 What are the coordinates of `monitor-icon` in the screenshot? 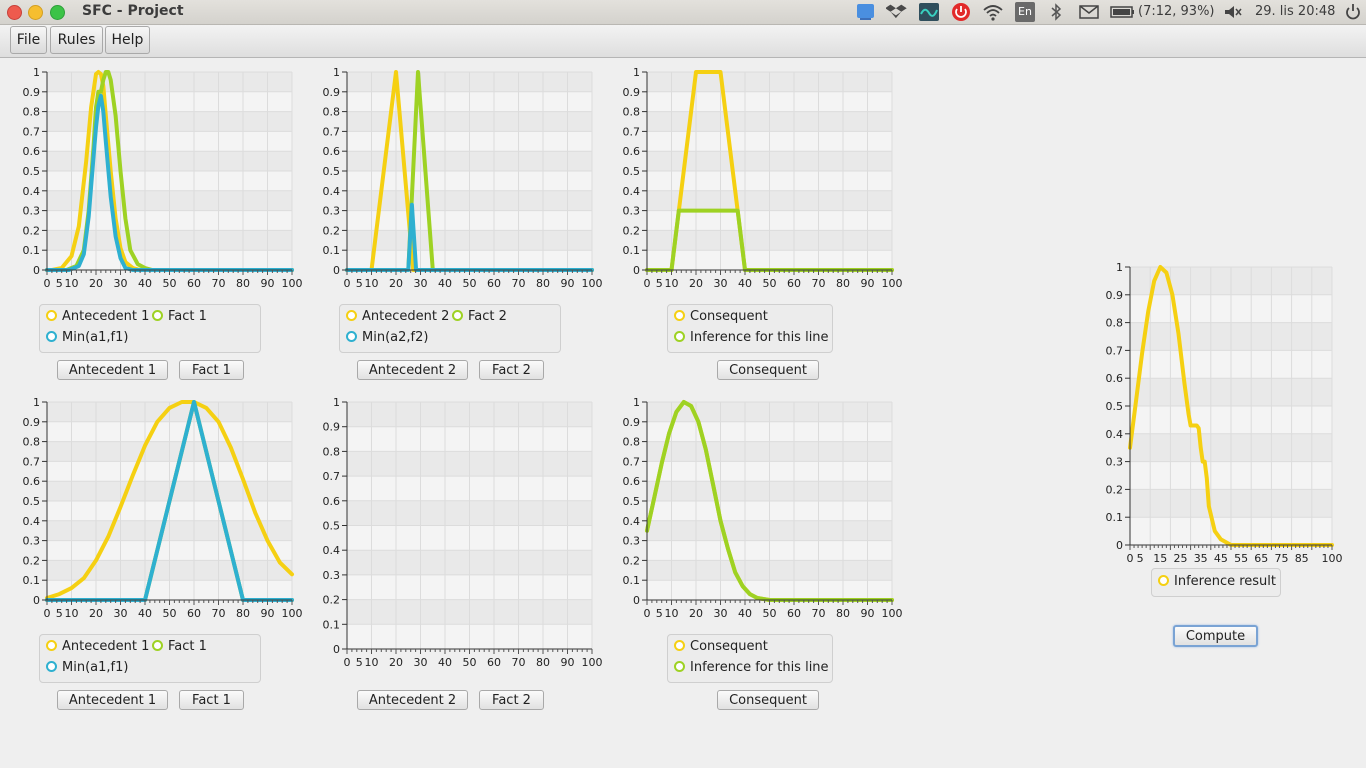 It's located at (929, 12).